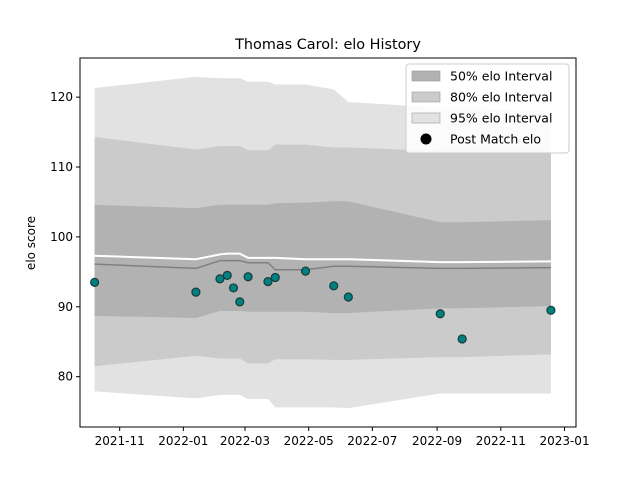  Describe the element at coordinates (501, 441) in the screenshot. I see `x-tick-label: 2022-11` at that location.